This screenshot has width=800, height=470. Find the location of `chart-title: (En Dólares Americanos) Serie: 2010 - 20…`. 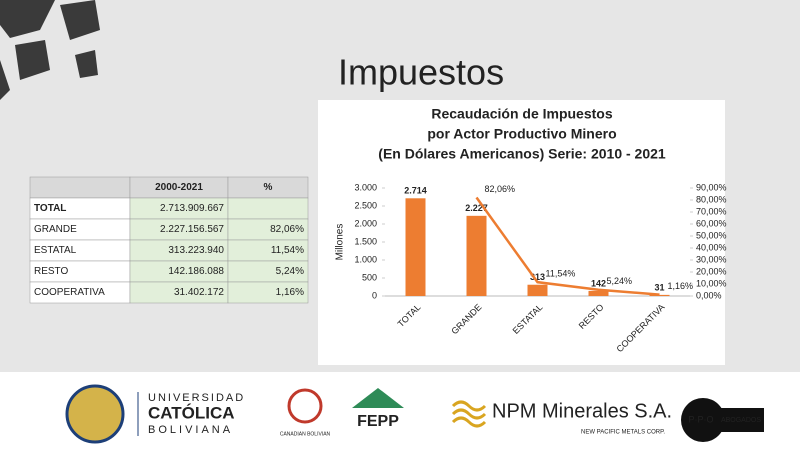

chart-title: (En Dólares Americanos) Serie: 2010 - 20… is located at coordinates (522, 154).